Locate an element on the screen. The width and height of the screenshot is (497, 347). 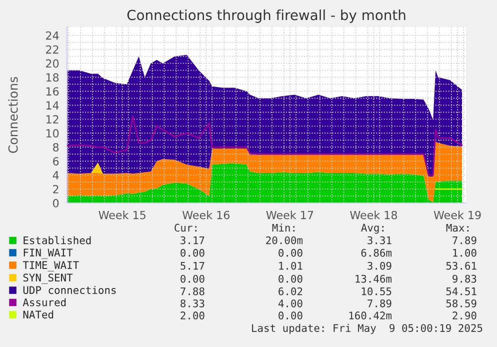
text: Avg: is located at coordinates (372, 229).